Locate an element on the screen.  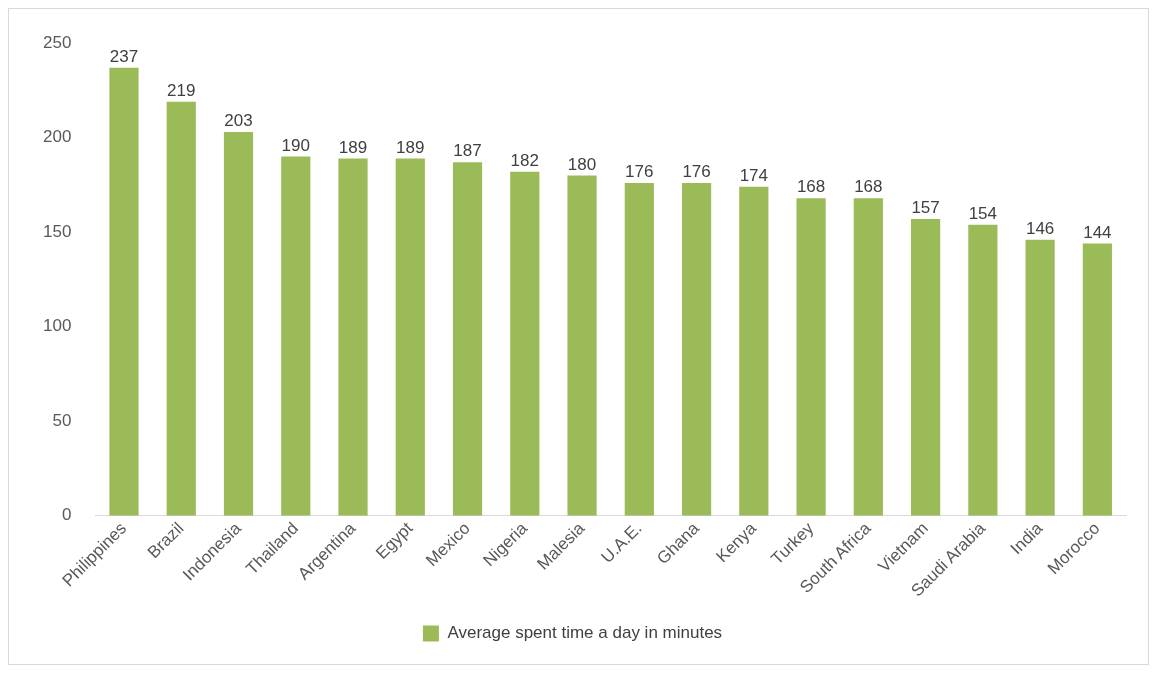
legend-label: Average spent time a day in minutes is located at coordinates (585, 633).